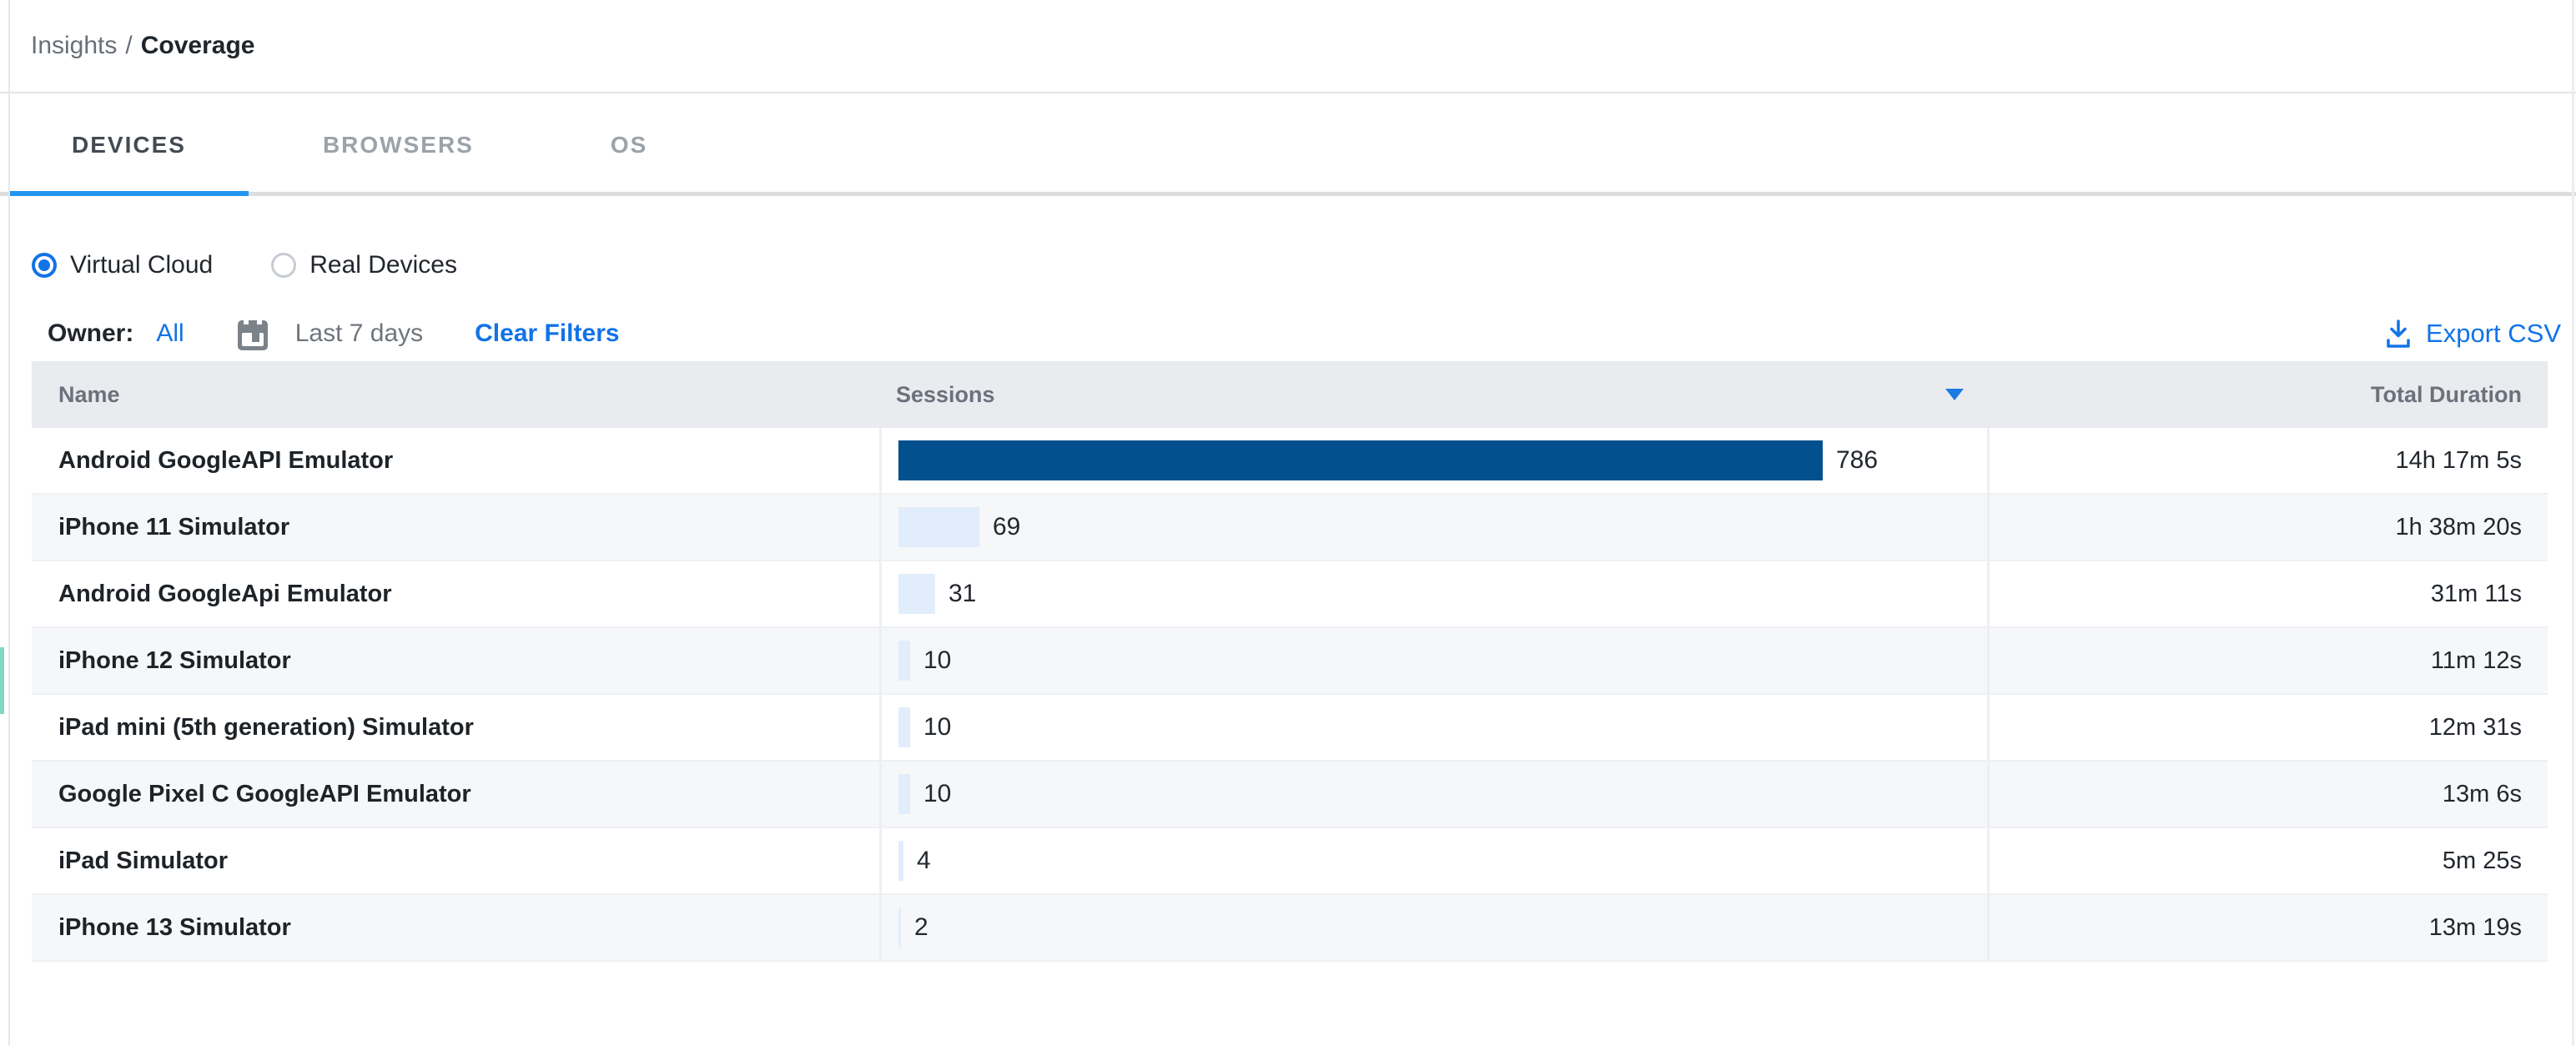 The width and height of the screenshot is (2576, 1046). Describe the element at coordinates (284, 265) in the screenshot. I see `radio-unselected-icon` at that location.